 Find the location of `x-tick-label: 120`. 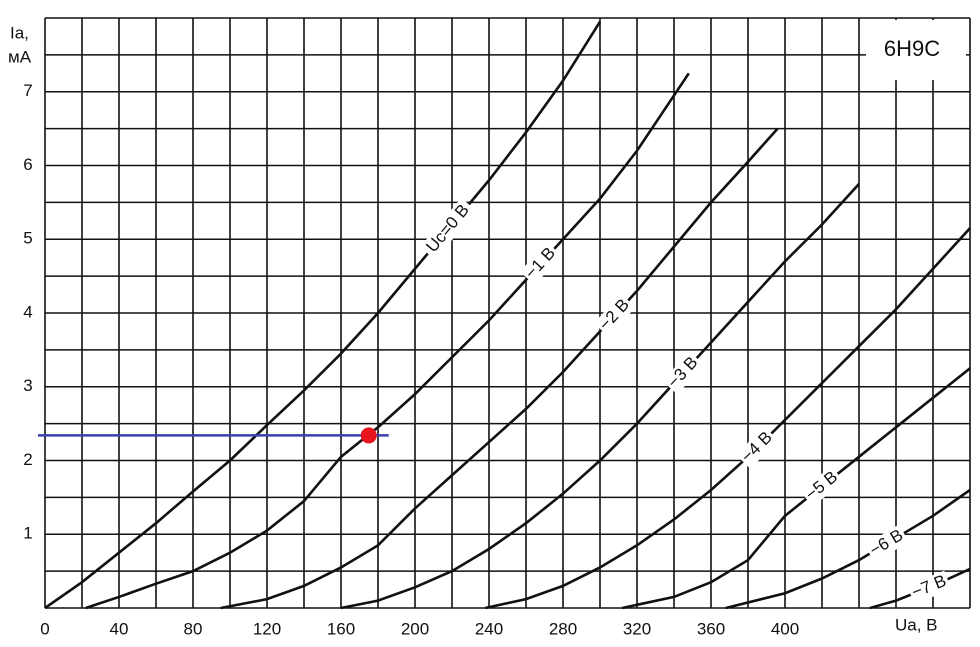

x-tick-label: 120 is located at coordinates (267, 628).